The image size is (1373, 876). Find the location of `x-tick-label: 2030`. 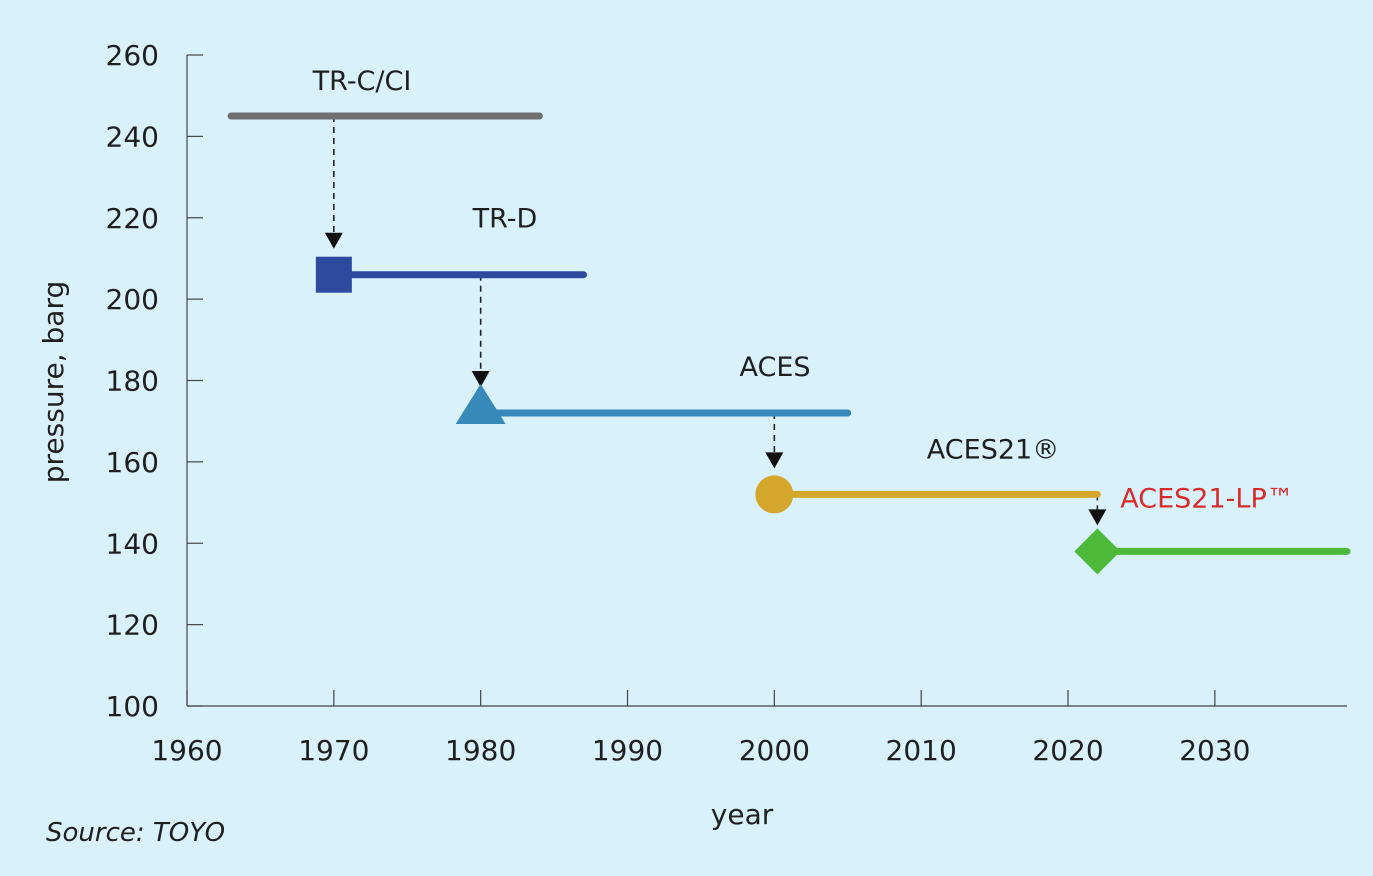

x-tick-label: 2030 is located at coordinates (1214, 750).